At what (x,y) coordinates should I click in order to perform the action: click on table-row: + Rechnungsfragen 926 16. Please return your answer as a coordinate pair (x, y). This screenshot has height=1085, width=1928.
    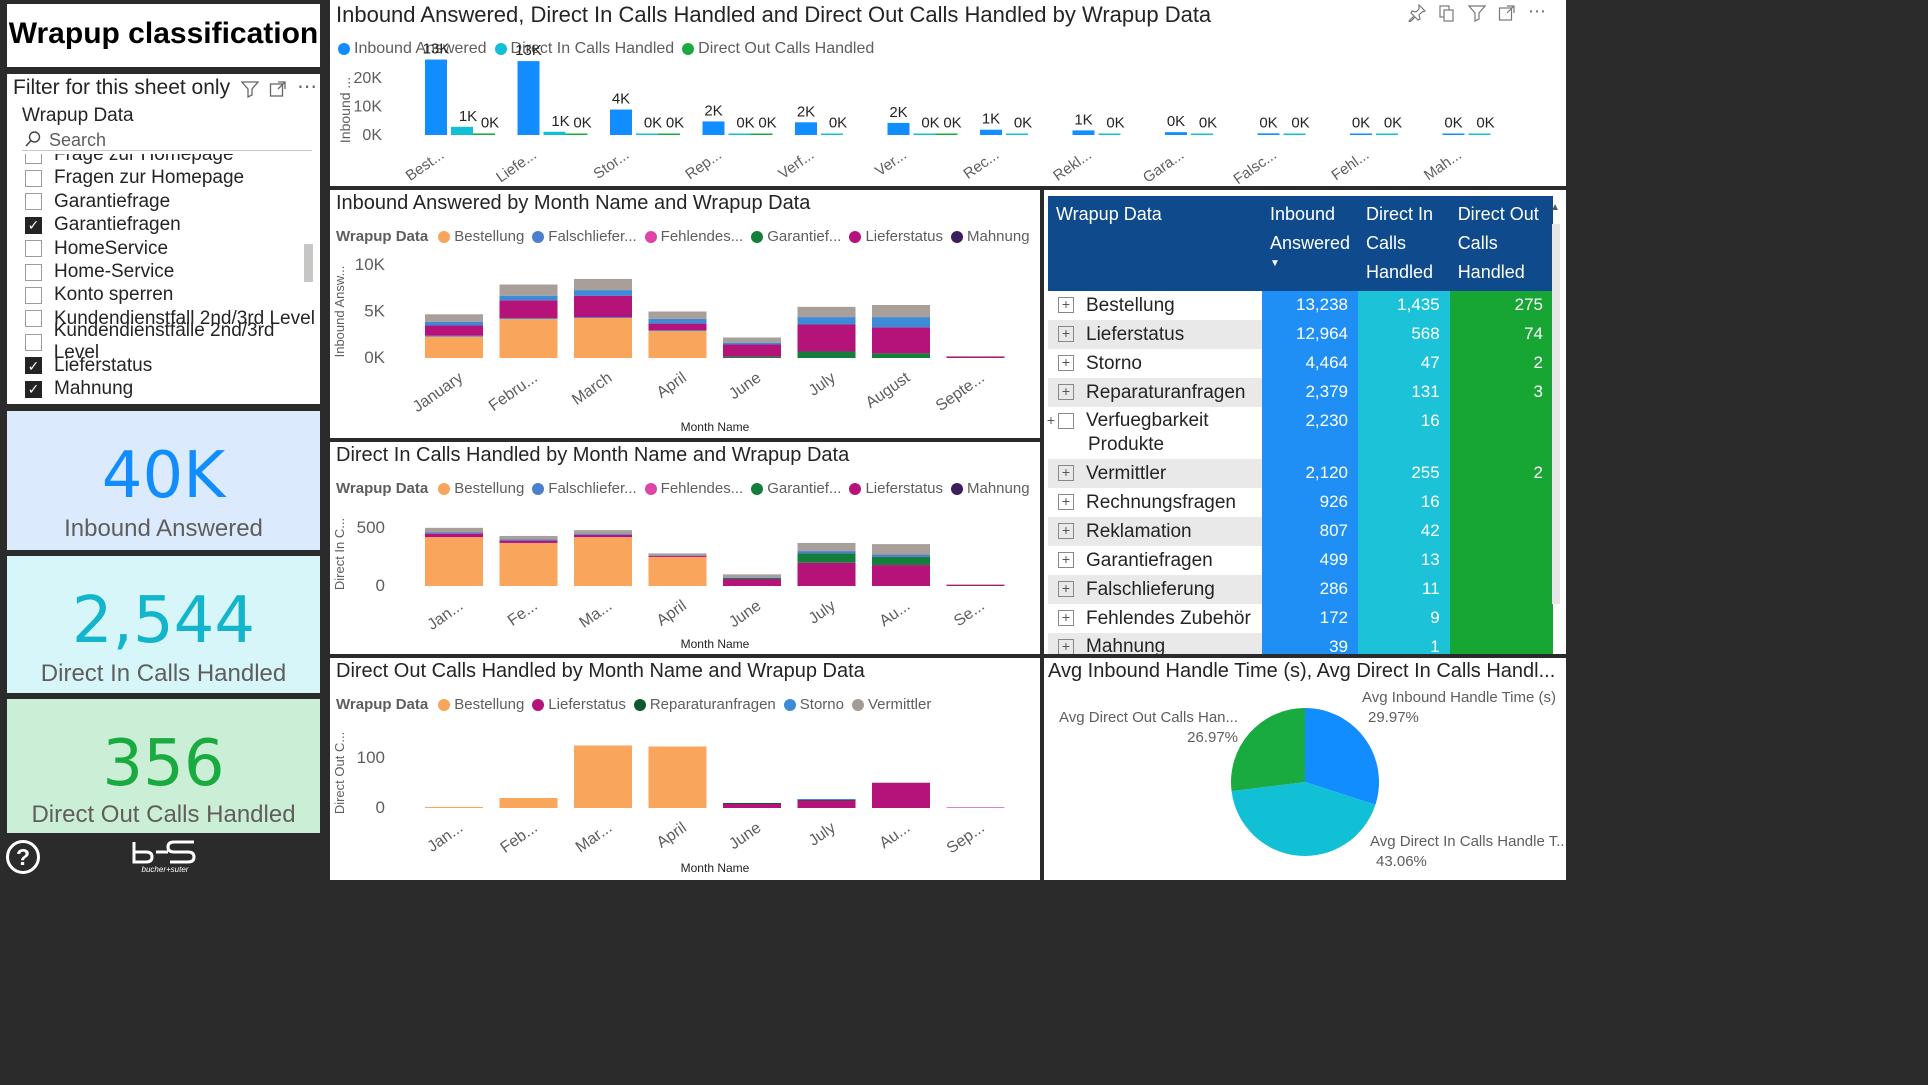
    Looking at the image, I should click on (1300, 502).